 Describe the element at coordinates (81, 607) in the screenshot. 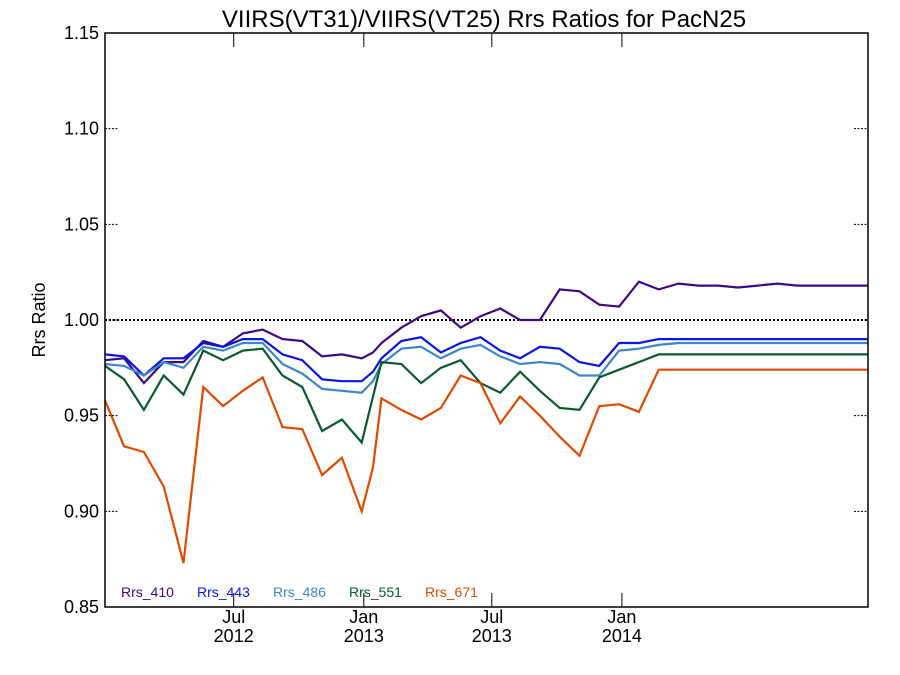

I see `y-tick-label: 0.85` at that location.